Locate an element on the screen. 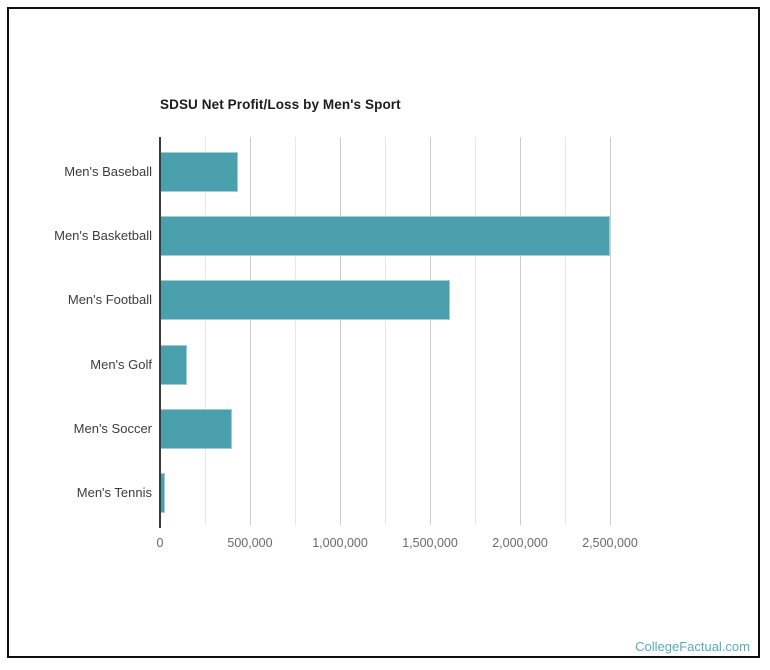 The height and width of the screenshot is (670, 770). category-label-men-s-football: Men's Football is located at coordinates (109, 299).